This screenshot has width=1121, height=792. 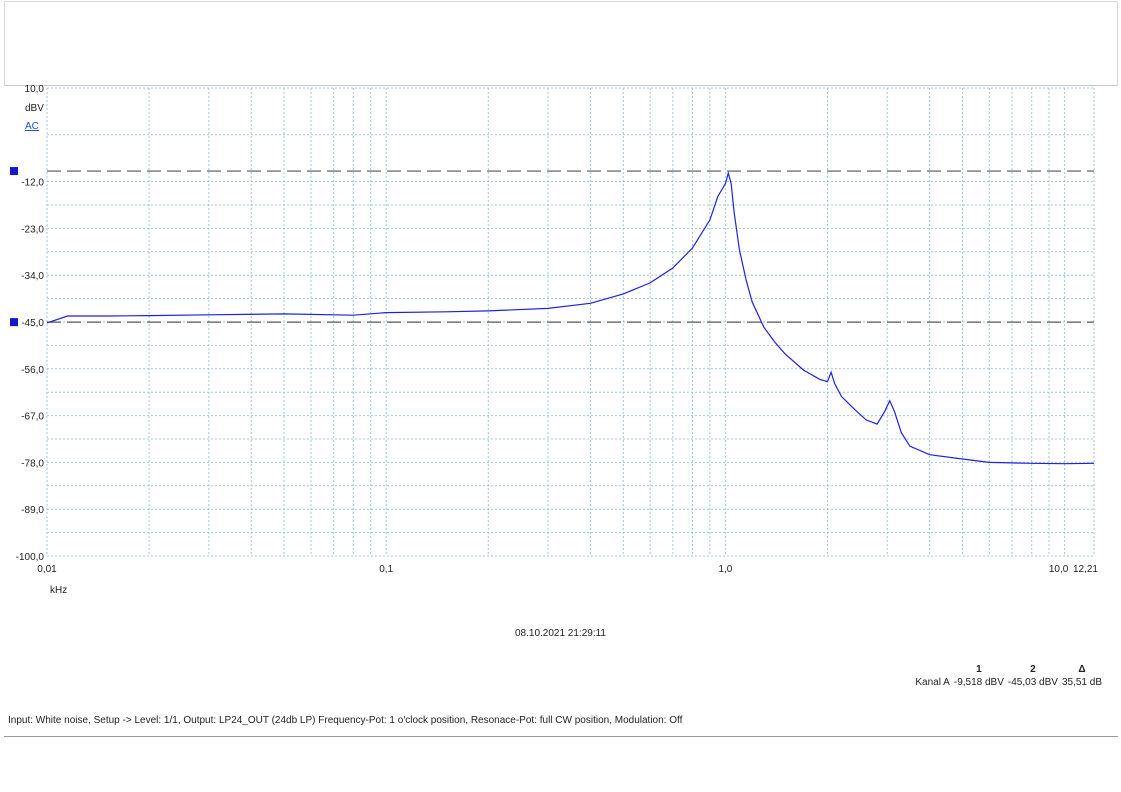 I want to click on x-tick-label: 0,1, so click(x=386, y=569).